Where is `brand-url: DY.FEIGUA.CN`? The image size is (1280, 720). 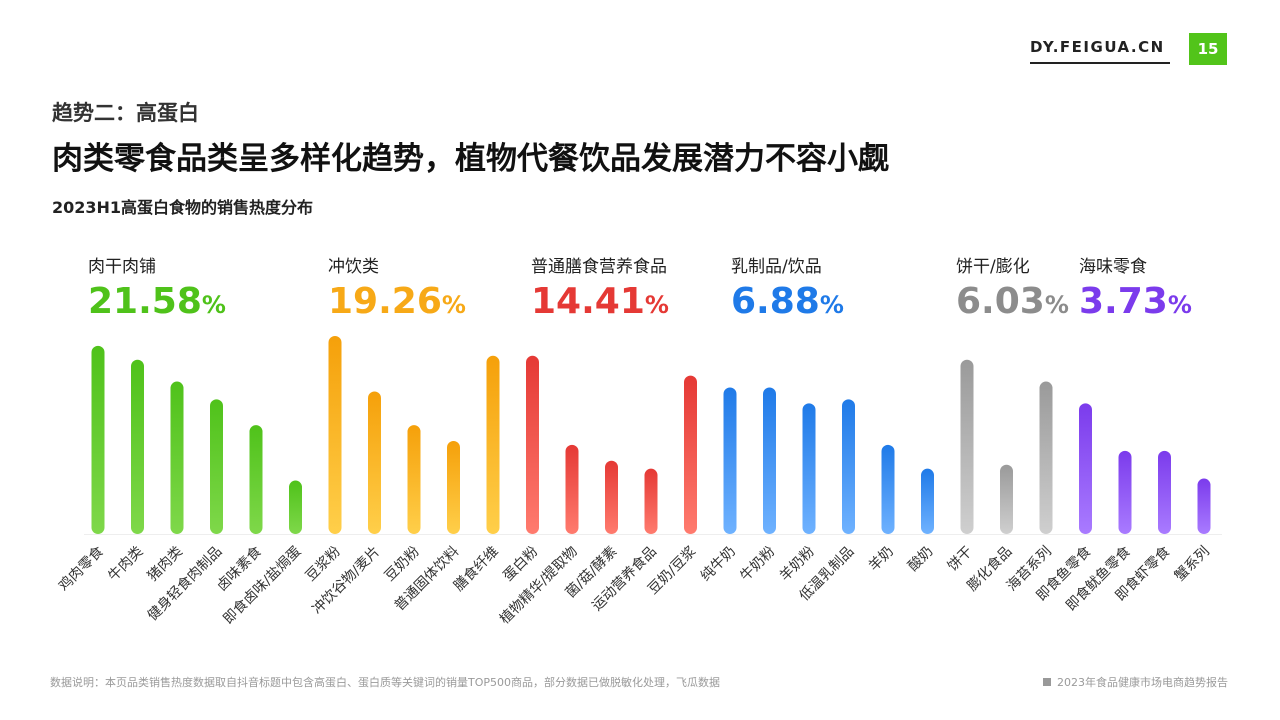
brand-url: DY.FEIGUA.CN is located at coordinates (1097, 47).